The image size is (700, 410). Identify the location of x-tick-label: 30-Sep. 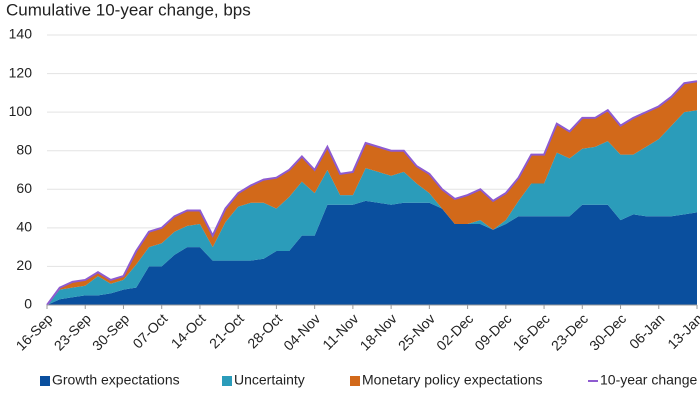
(110, 331).